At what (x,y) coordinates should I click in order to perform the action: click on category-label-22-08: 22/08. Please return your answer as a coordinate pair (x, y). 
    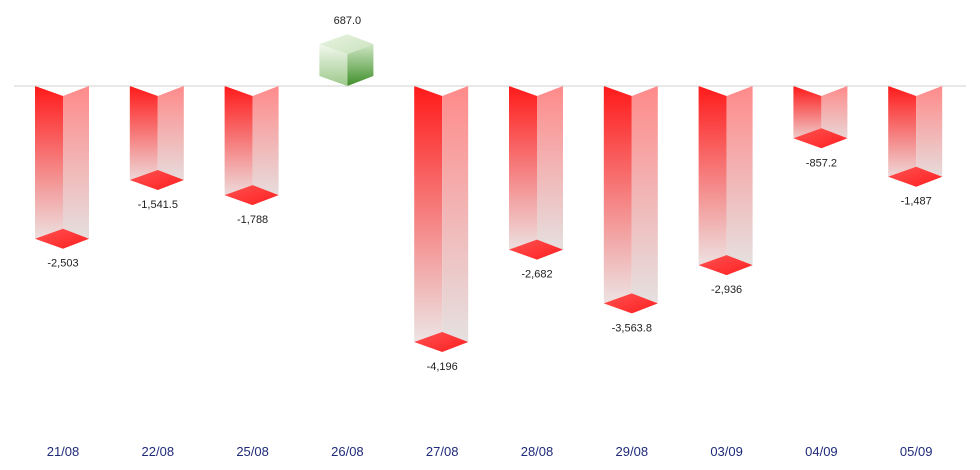
    Looking at the image, I should click on (158, 451).